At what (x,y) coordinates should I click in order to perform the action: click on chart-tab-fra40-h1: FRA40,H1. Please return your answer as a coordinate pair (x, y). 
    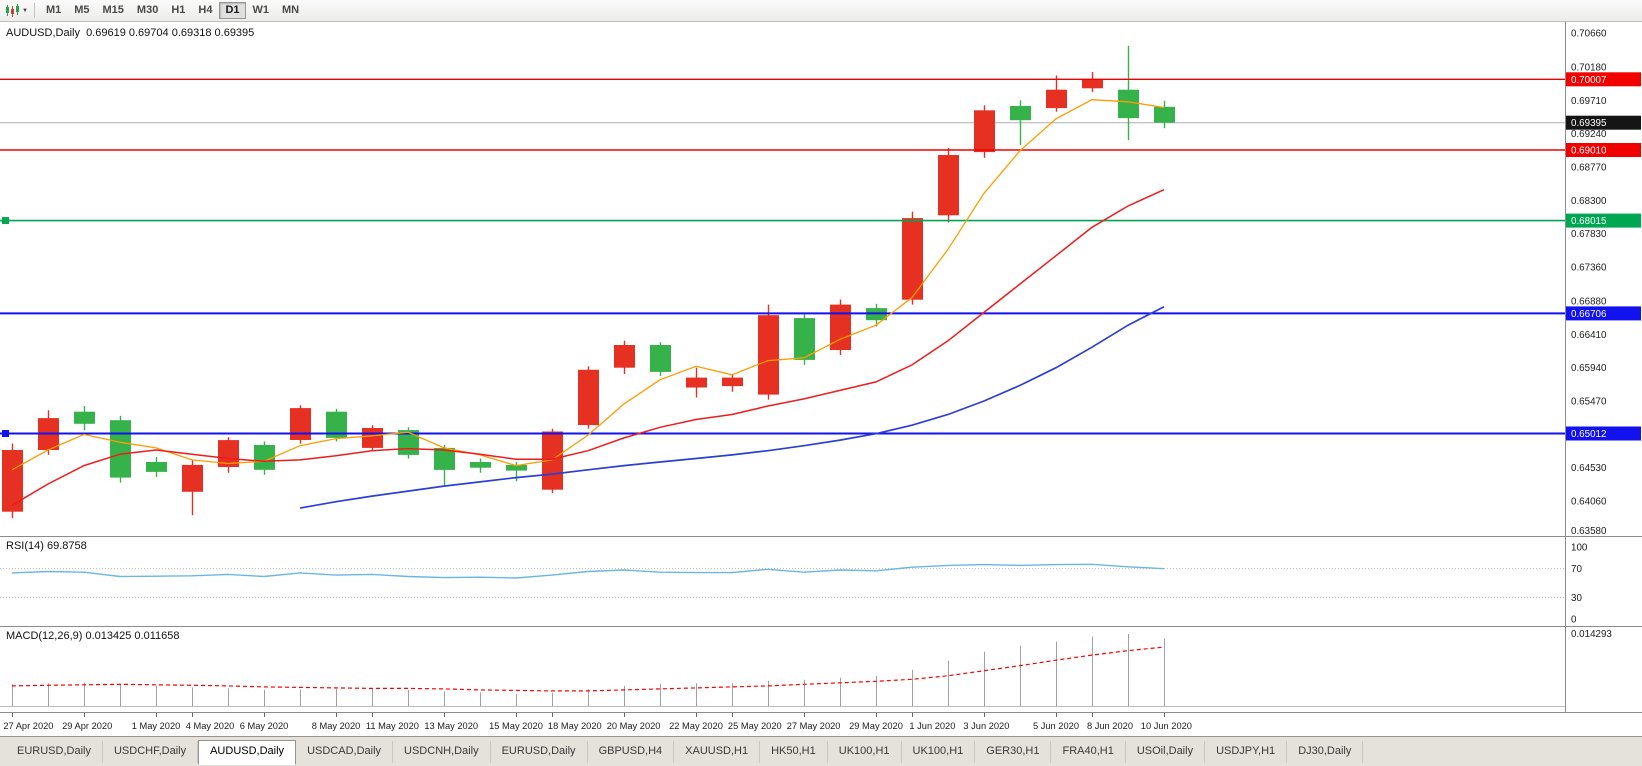
    Looking at the image, I should click on (1088, 752).